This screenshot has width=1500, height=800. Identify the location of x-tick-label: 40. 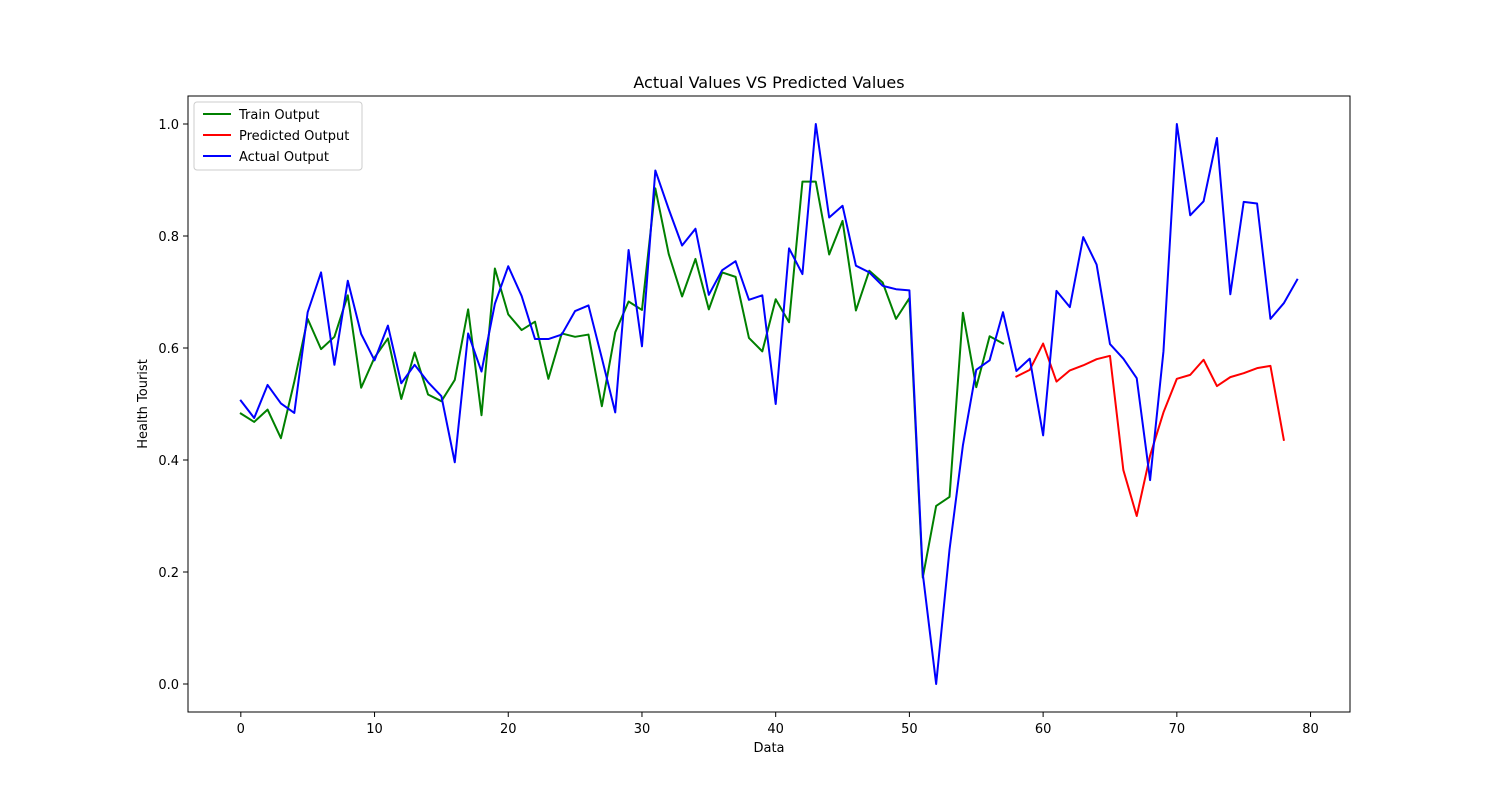
(775, 729).